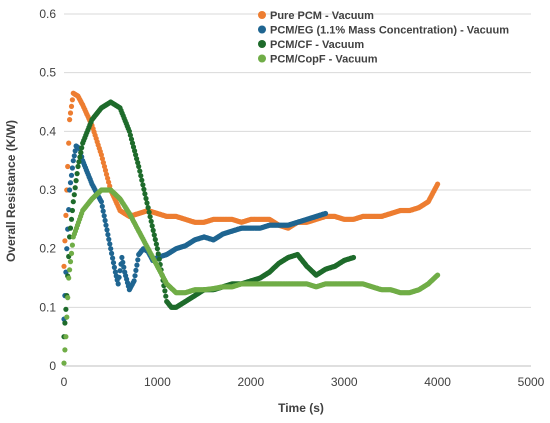 The image size is (550, 423). Describe the element at coordinates (317, 45) in the screenshot. I see `legend-label: PCM/CF - Vacuum` at that location.